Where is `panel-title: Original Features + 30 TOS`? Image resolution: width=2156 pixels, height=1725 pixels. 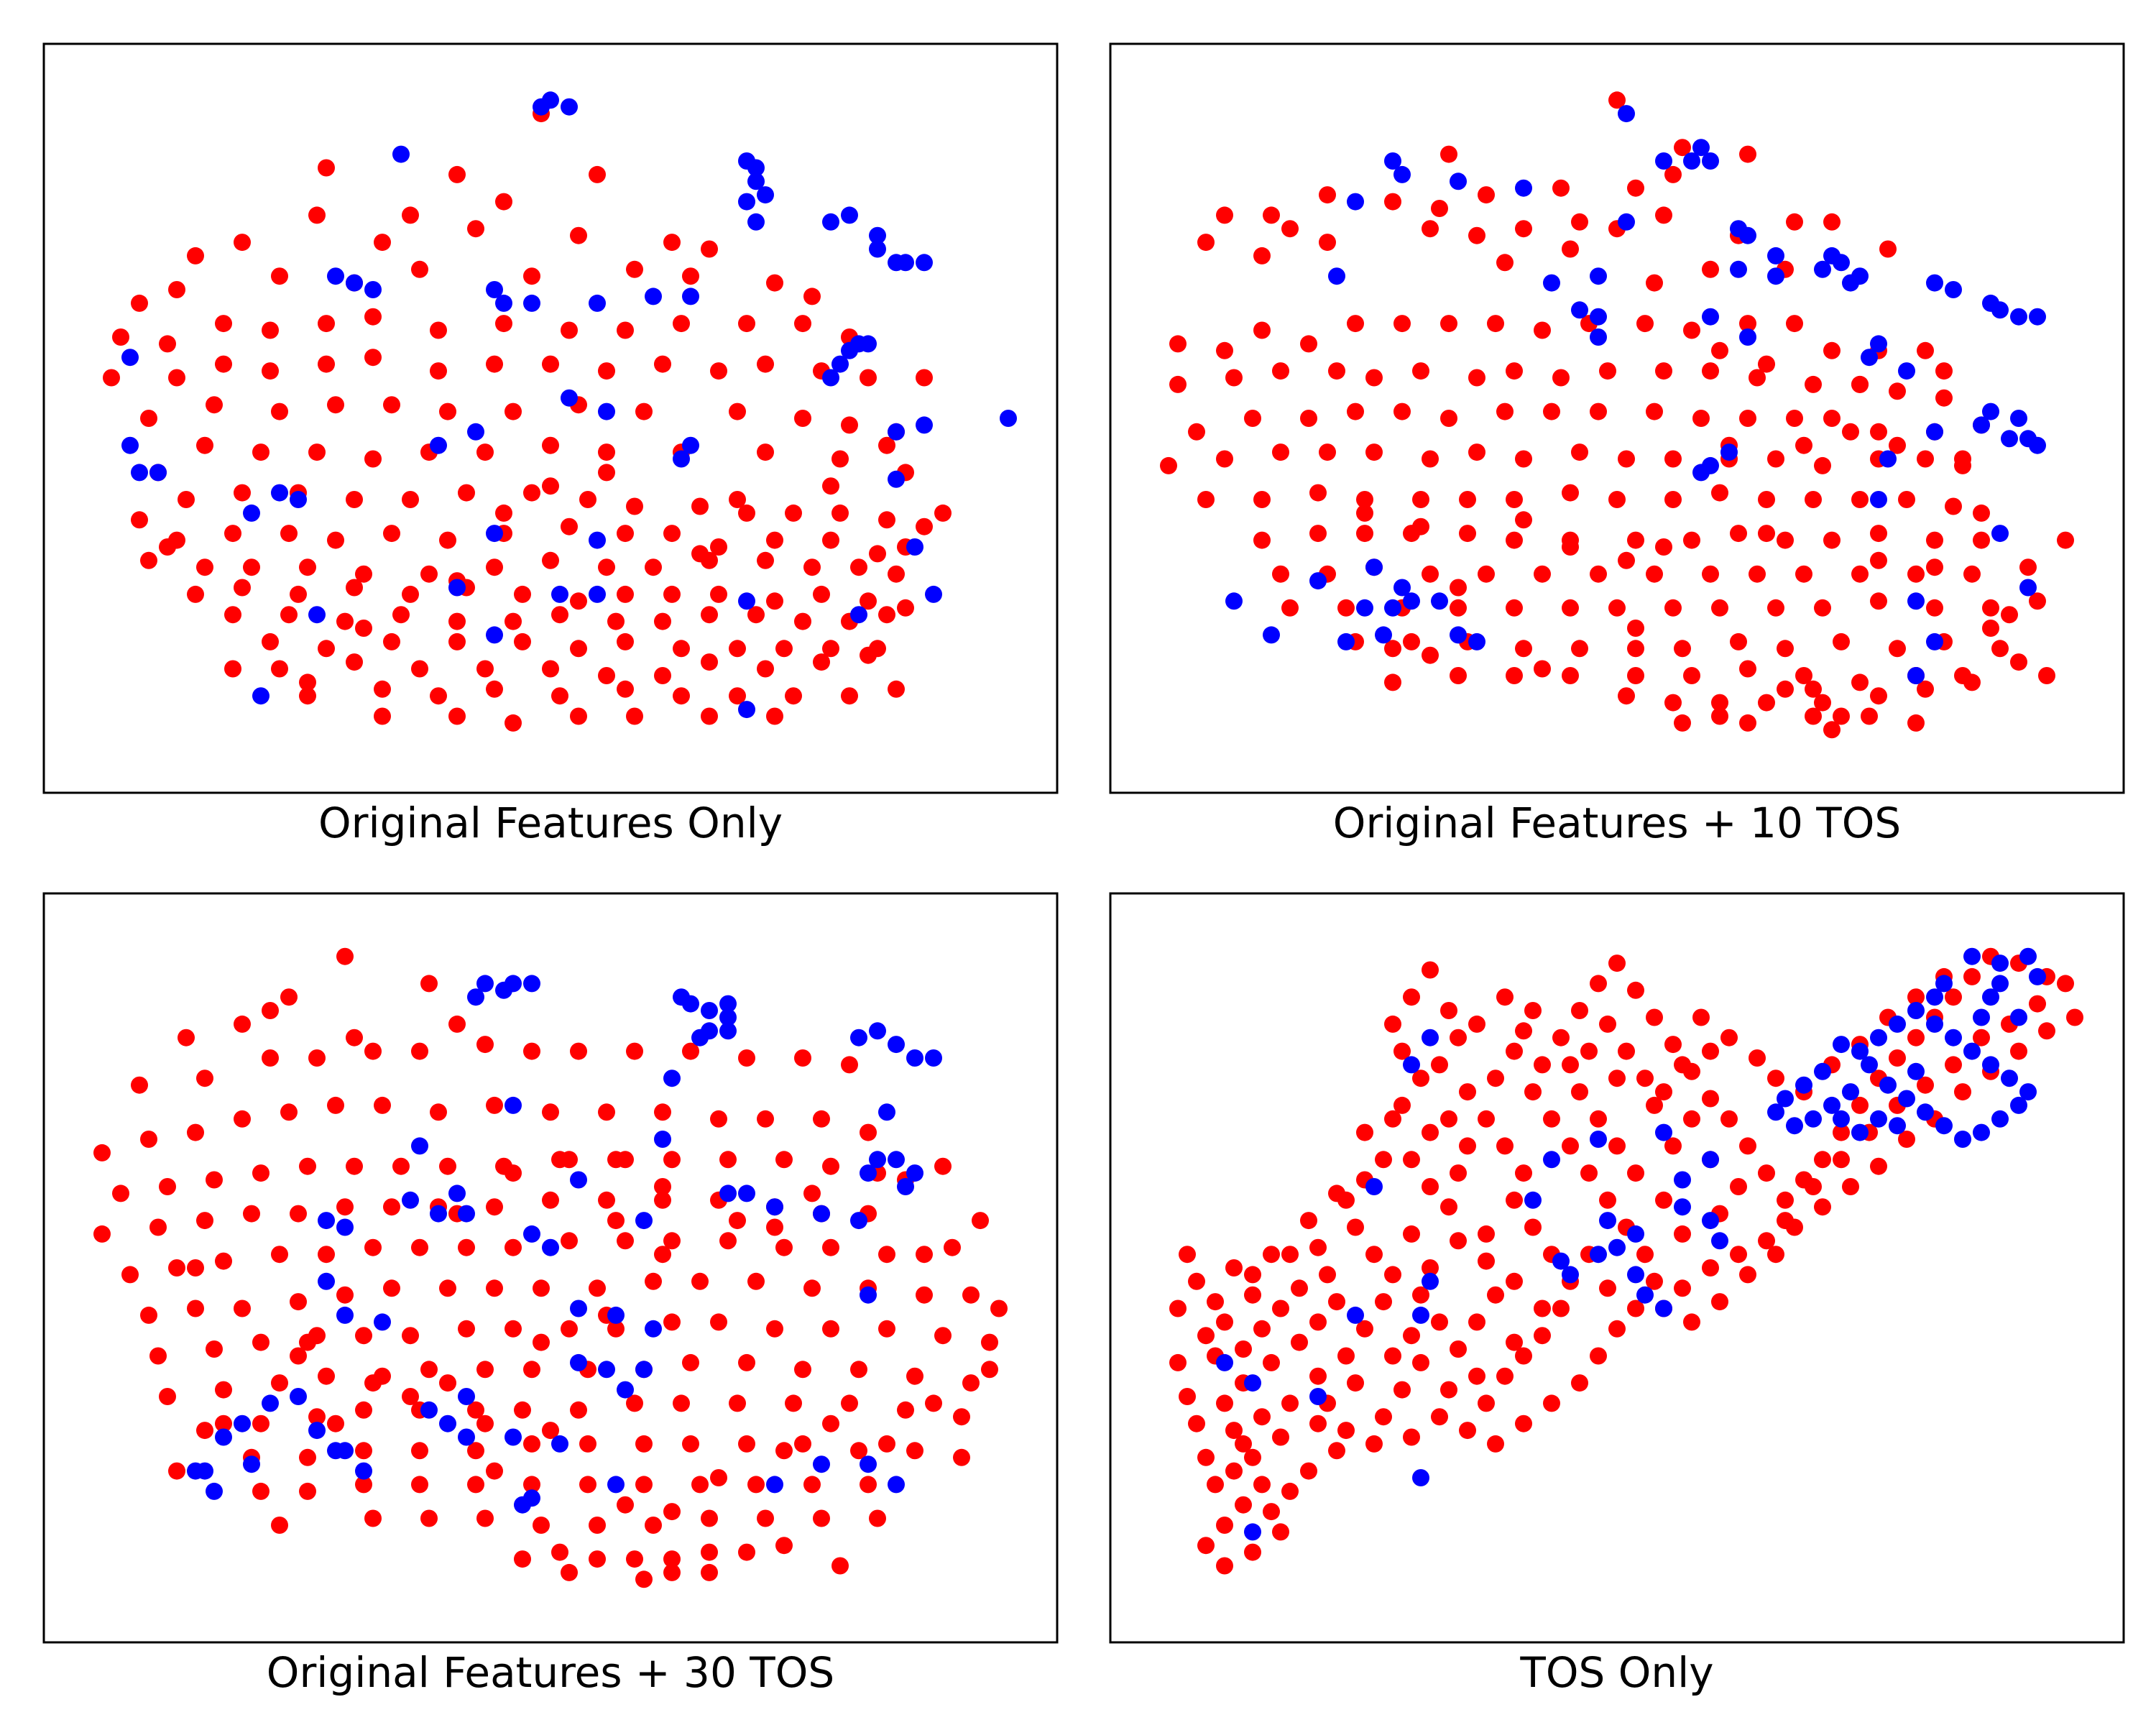 panel-title: Original Features + 30 TOS is located at coordinates (550, 1672).